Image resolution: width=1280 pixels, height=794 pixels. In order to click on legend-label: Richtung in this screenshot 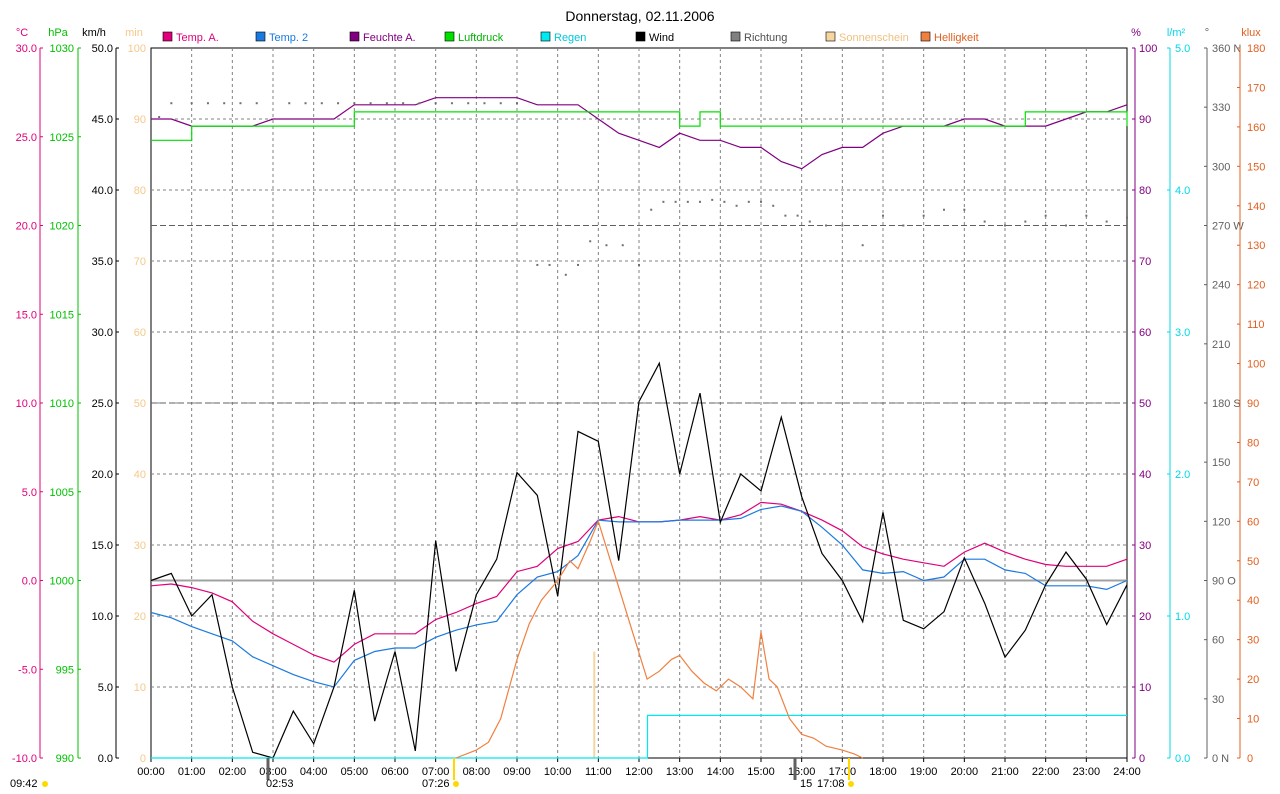, I will do `click(765, 38)`.